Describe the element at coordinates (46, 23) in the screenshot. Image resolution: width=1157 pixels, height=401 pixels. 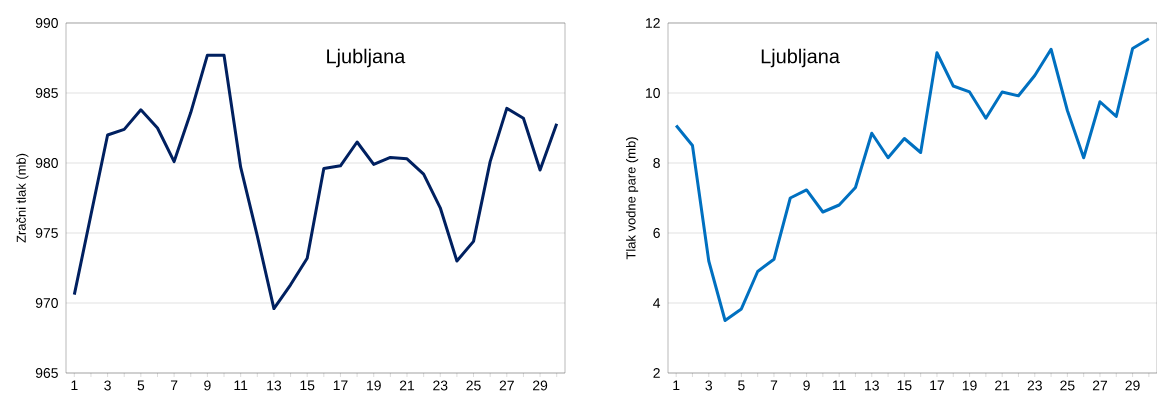
I see `y-tick-label: 990` at that location.